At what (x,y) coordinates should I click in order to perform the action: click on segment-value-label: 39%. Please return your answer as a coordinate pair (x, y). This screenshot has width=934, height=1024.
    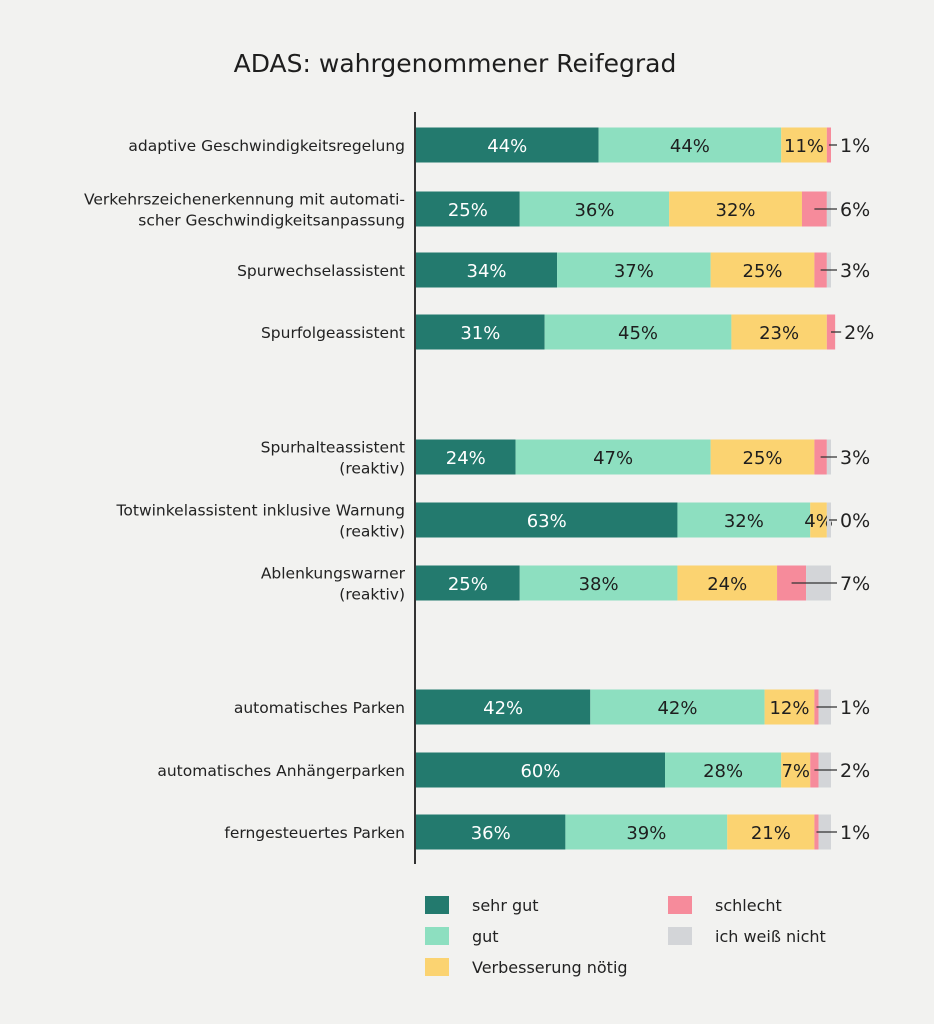
    Looking at the image, I should click on (646, 833).